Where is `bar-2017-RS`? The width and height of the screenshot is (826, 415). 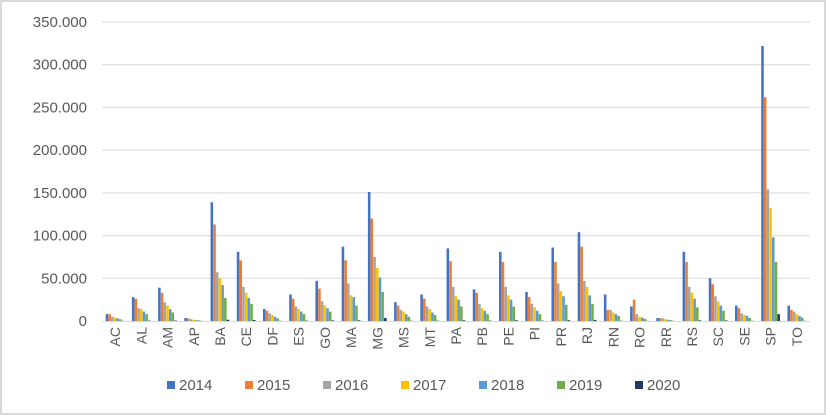 bar-2017-RS is located at coordinates (692, 306).